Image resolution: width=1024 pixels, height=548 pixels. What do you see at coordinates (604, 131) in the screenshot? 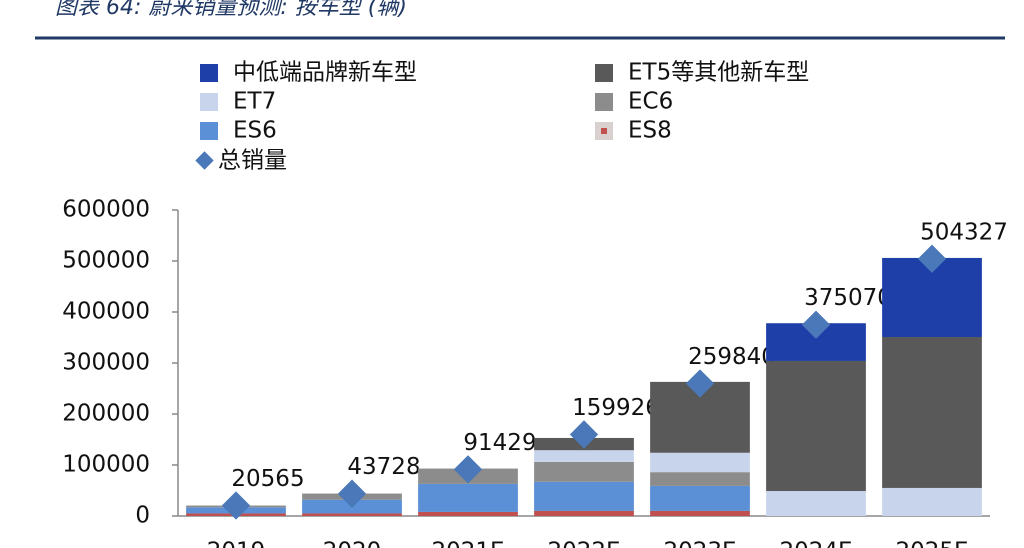
I see `legend-swatch-dot` at bounding box center [604, 131].